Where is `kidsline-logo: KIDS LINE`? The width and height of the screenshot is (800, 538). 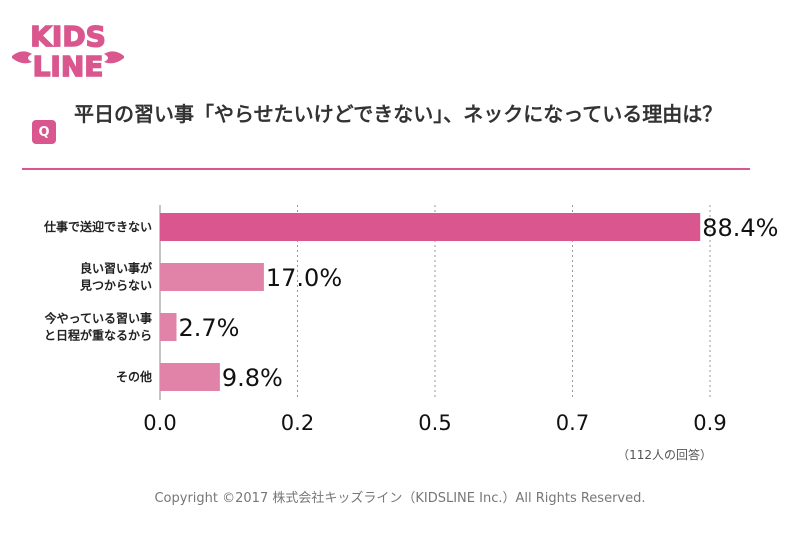
kidsline-logo: KIDS LINE is located at coordinates (68, 51).